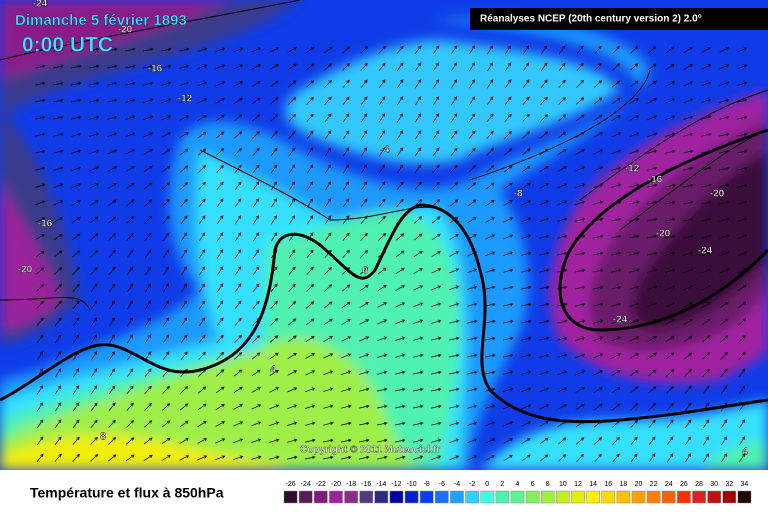 Image resolution: width=768 pixels, height=512 pixels. I want to click on legend-tick: -26, so click(291, 484).